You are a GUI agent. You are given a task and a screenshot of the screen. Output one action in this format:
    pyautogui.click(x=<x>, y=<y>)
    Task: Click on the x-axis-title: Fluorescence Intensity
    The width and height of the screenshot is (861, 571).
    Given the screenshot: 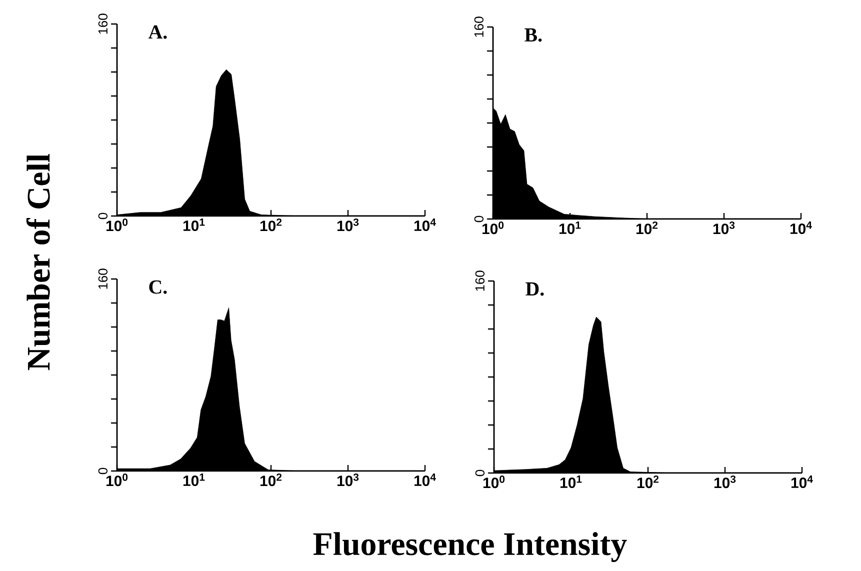 What is the action you would take?
    pyautogui.click(x=470, y=547)
    